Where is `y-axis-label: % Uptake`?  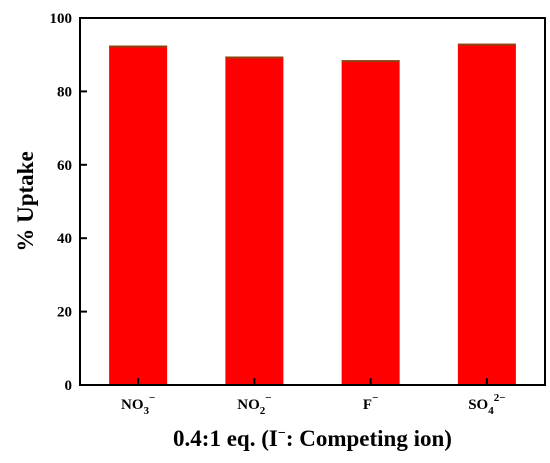 y-axis-label: % Uptake is located at coordinates (25, 201).